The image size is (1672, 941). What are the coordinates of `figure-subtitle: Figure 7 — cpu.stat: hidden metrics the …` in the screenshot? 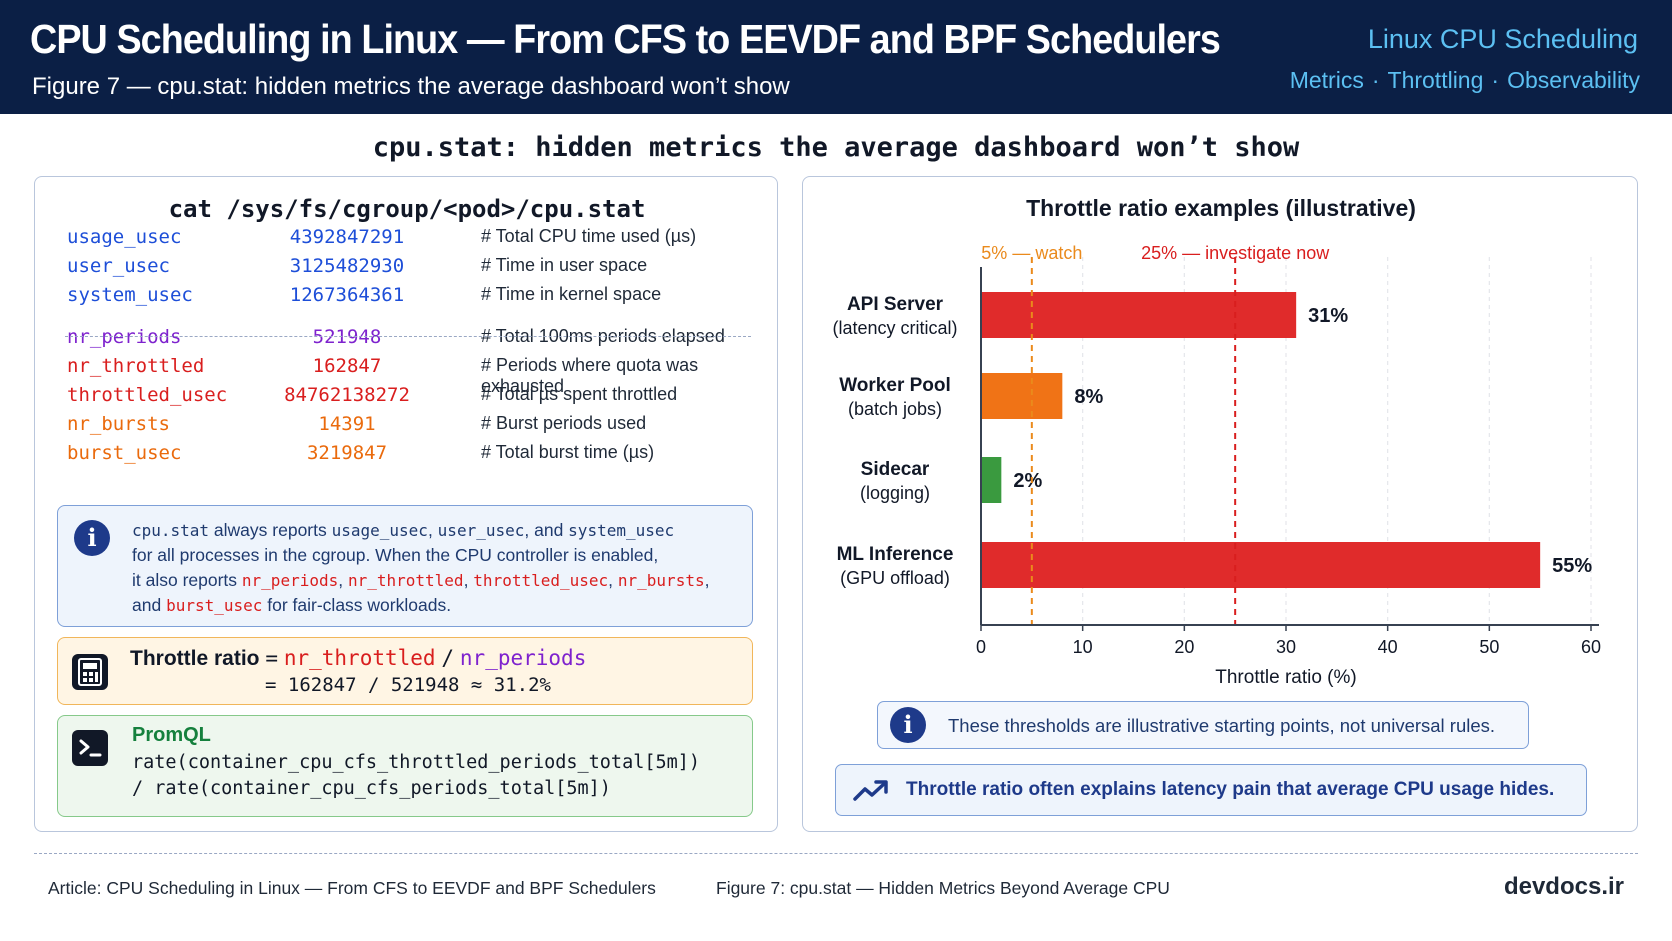 It's located at (411, 86).